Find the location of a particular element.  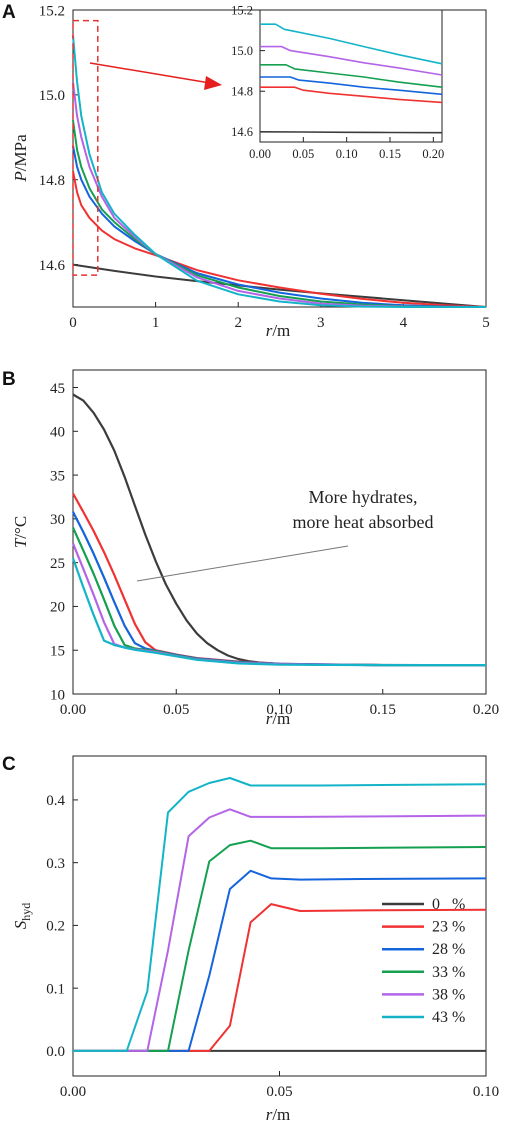

panel-a-x-label: r/m is located at coordinates (278, 330).